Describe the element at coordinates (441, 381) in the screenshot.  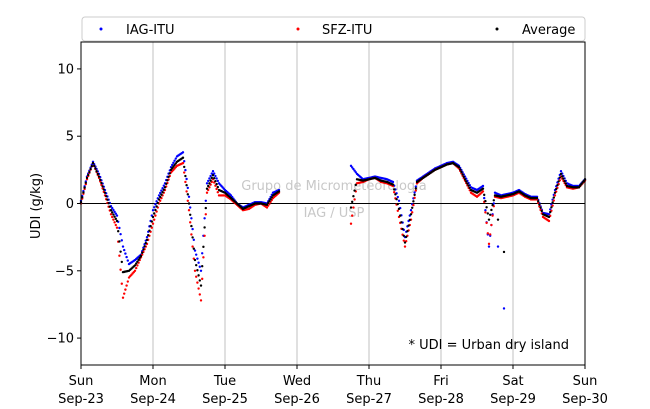
I see `x-tick-label-day: Fri` at that location.